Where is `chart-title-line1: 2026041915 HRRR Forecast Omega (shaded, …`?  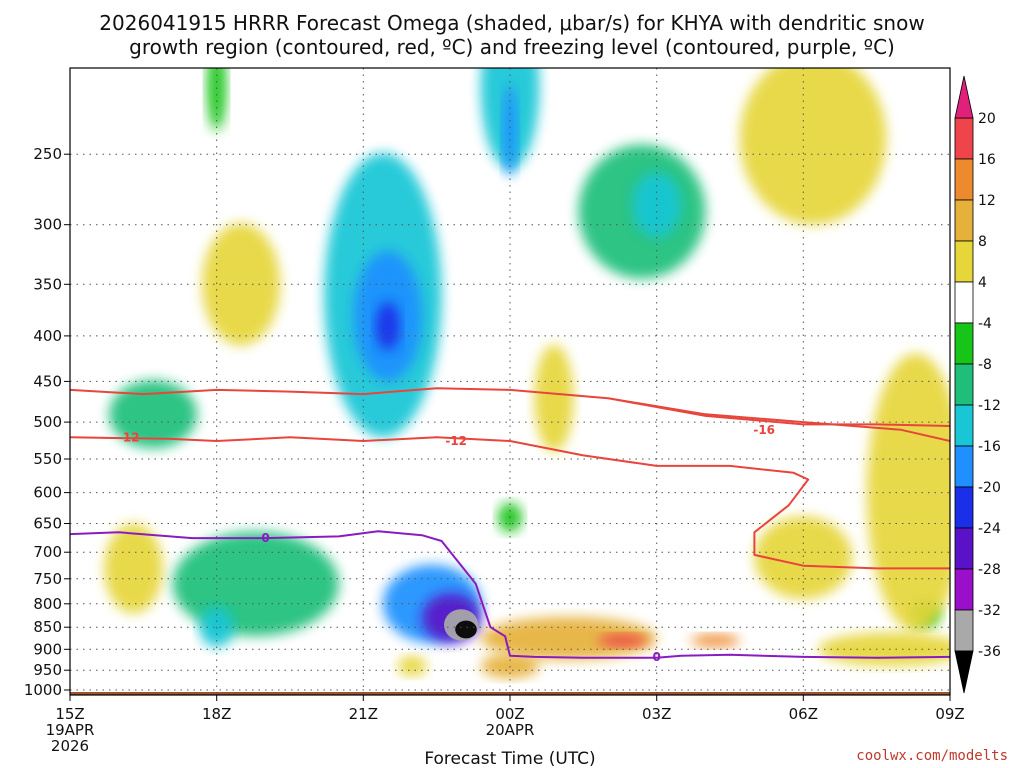 chart-title-line1: 2026041915 HRRR Forecast Omega (shaded, … is located at coordinates (511, 23).